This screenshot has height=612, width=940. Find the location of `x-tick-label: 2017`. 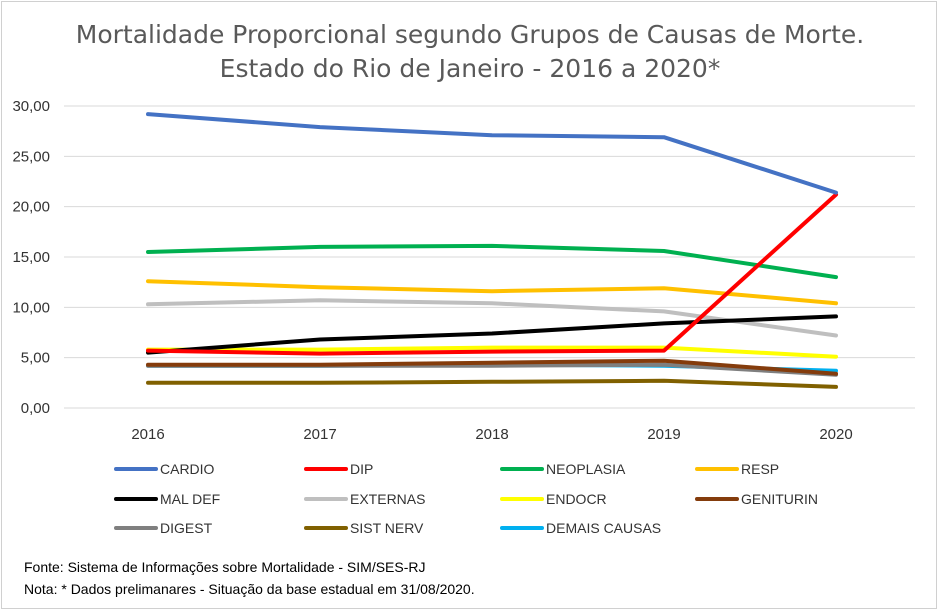

x-tick-label: 2017 is located at coordinates (319, 434).